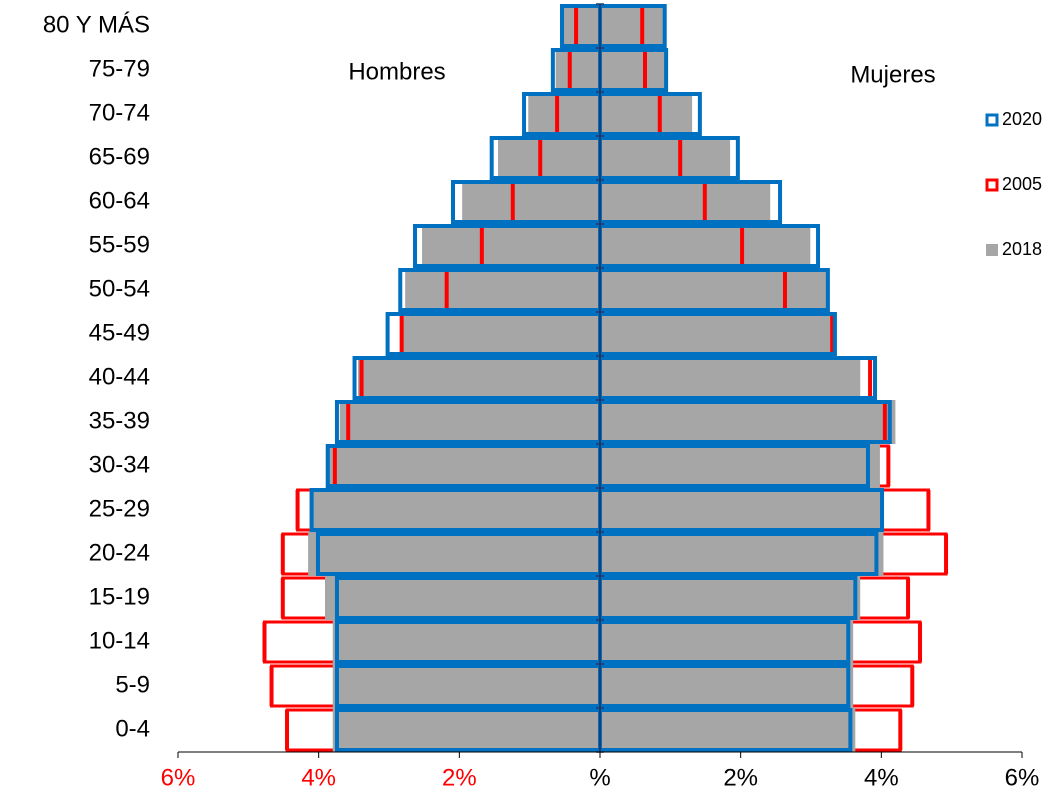  What do you see at coordinates (119, 596) in the screenshot?
I see `y-tick-label: 15-19` at bounding box center [119, 596].